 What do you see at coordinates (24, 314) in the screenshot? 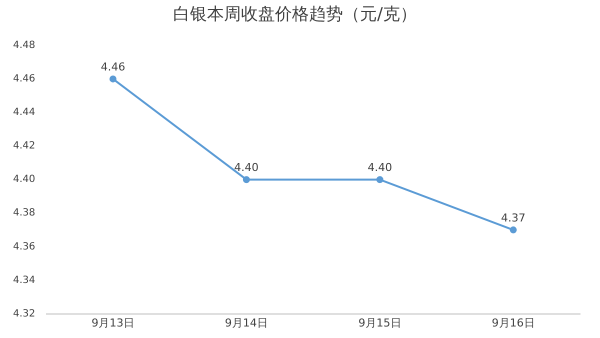
I see `y-tick-label: 4.32` at bounding box center [24, 314].